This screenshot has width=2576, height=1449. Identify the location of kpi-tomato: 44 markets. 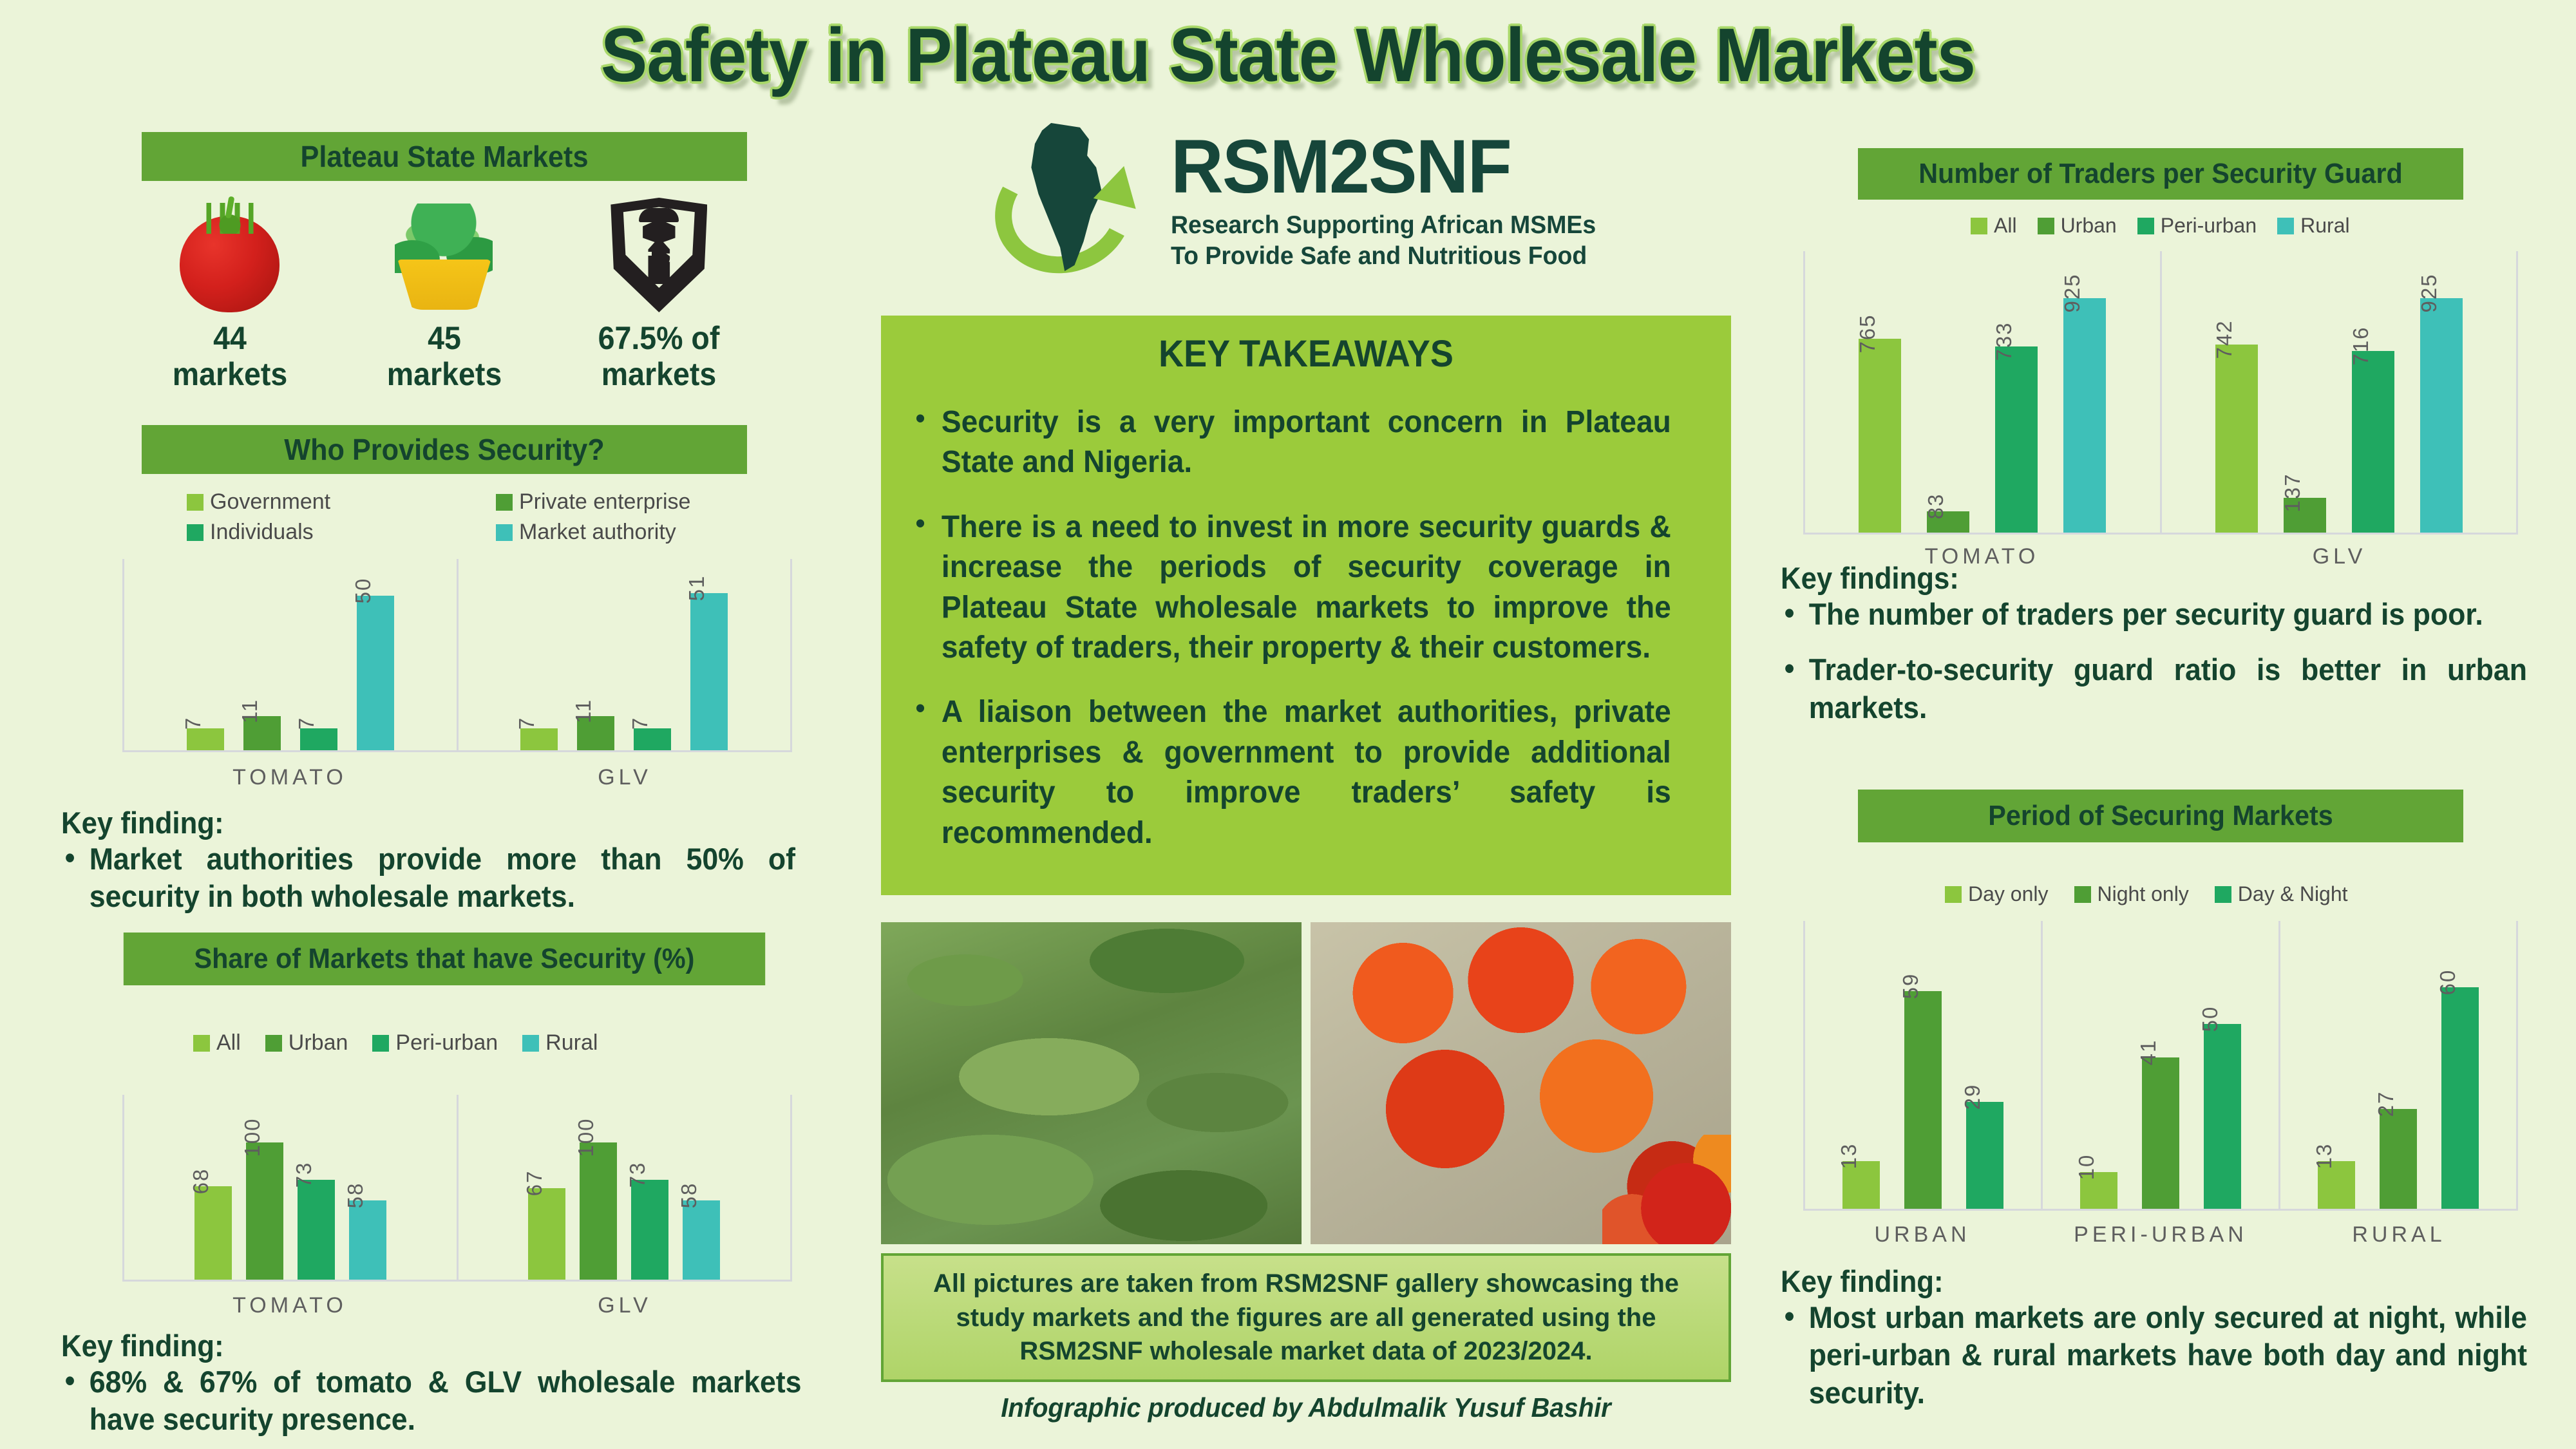
(230, 291).